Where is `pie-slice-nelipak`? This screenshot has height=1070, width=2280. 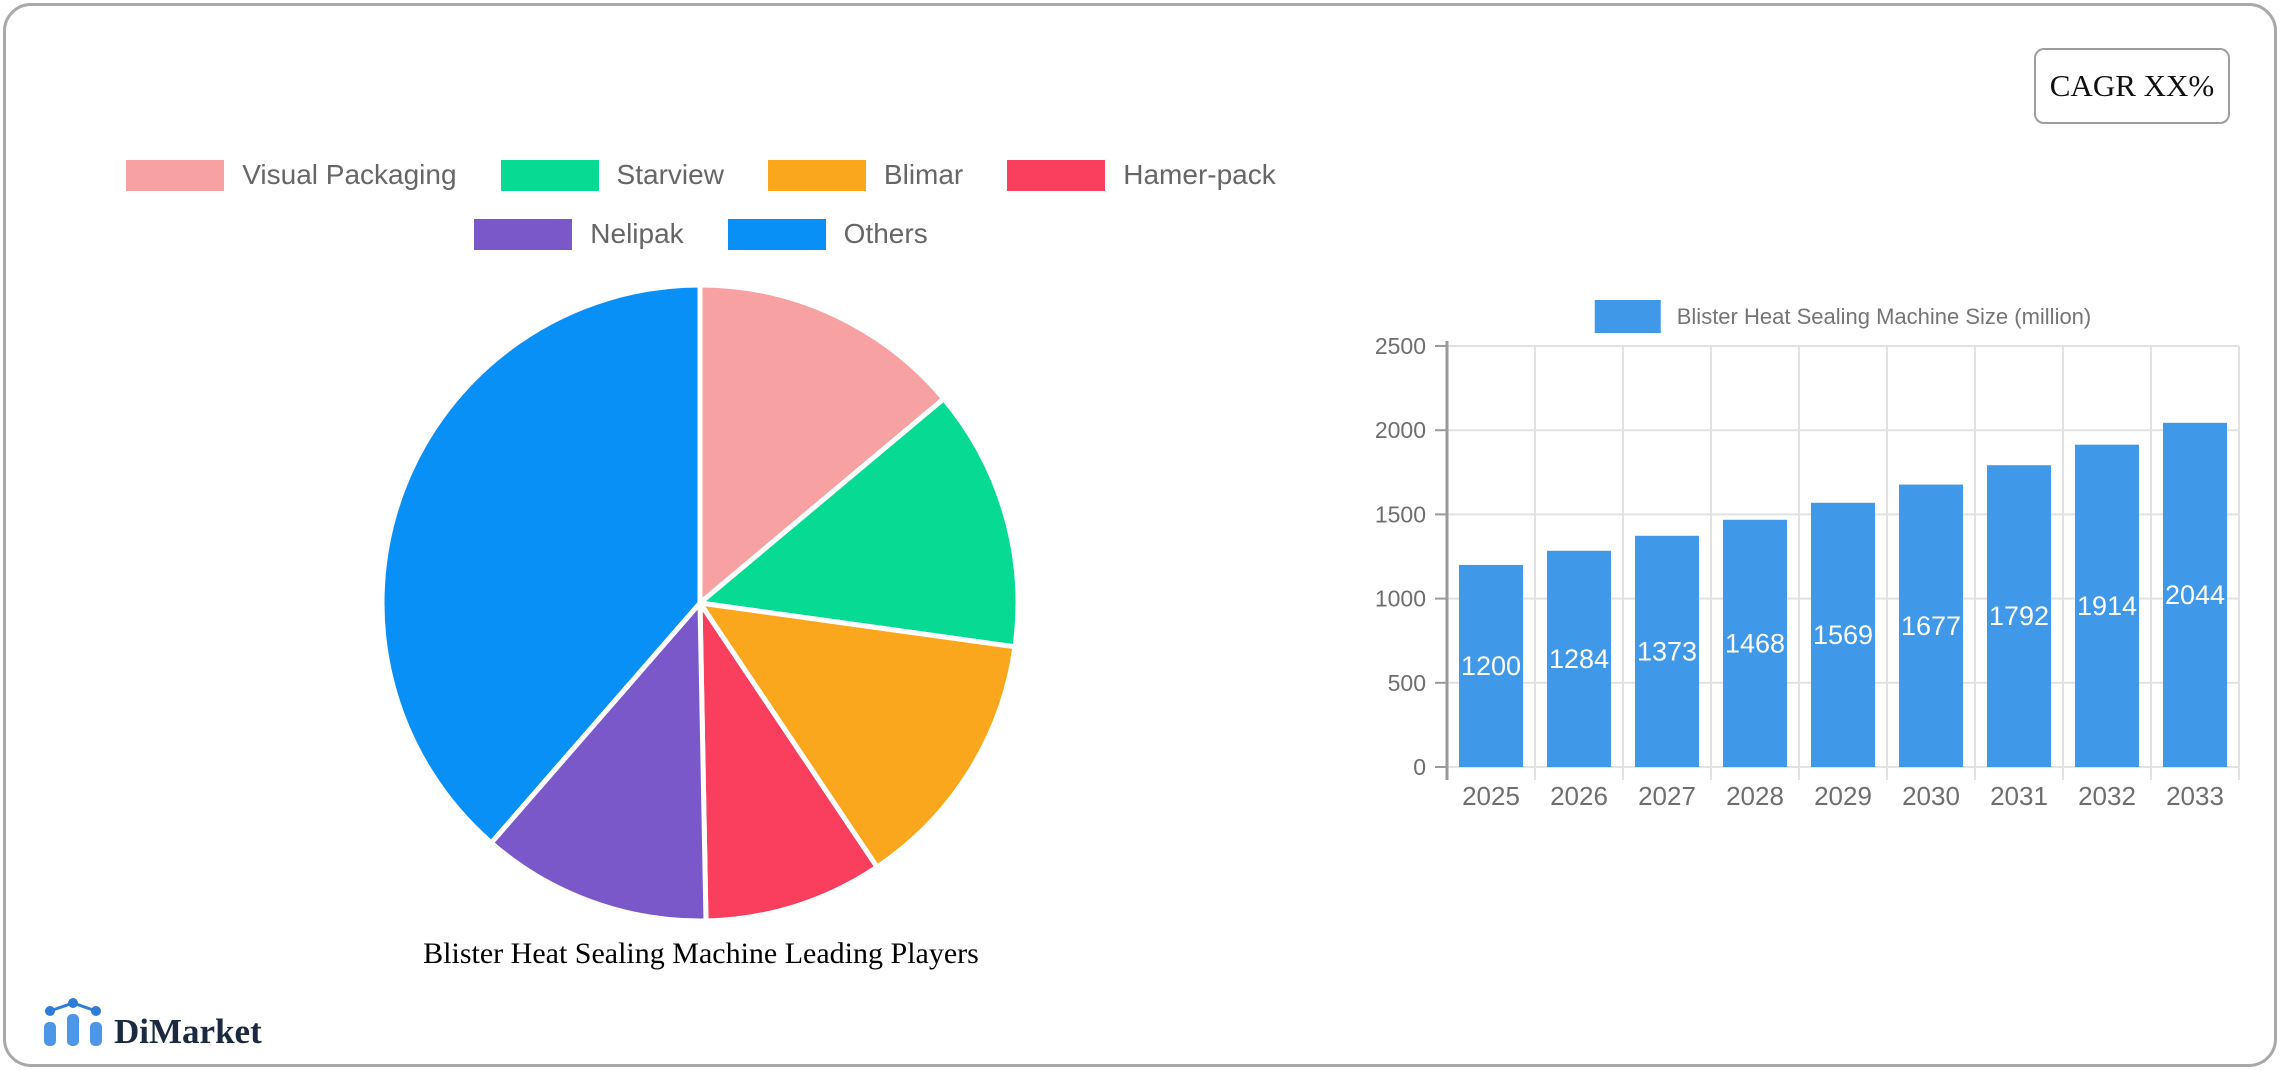 pie-slice-nelipak is located at coordinates (598, 762).